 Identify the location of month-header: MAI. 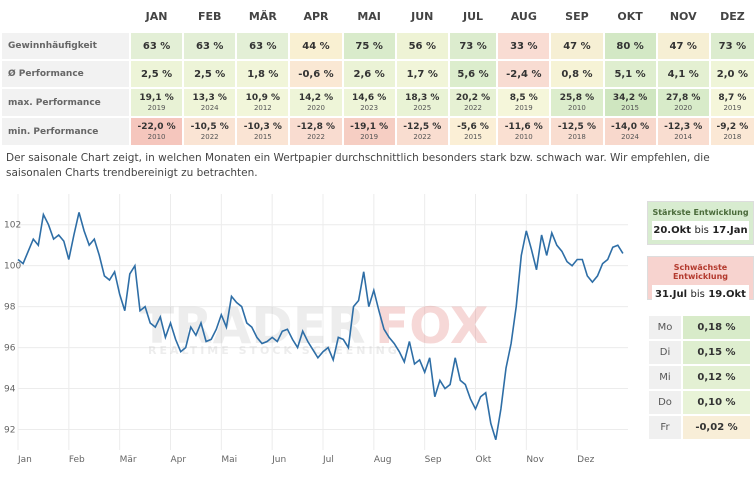
(369, 16).